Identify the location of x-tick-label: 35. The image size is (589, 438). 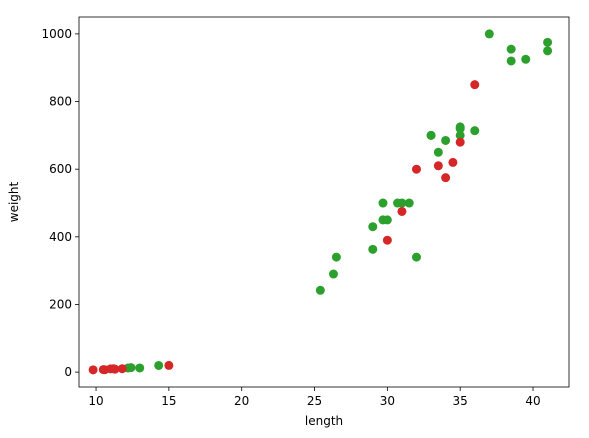
(460, 401).